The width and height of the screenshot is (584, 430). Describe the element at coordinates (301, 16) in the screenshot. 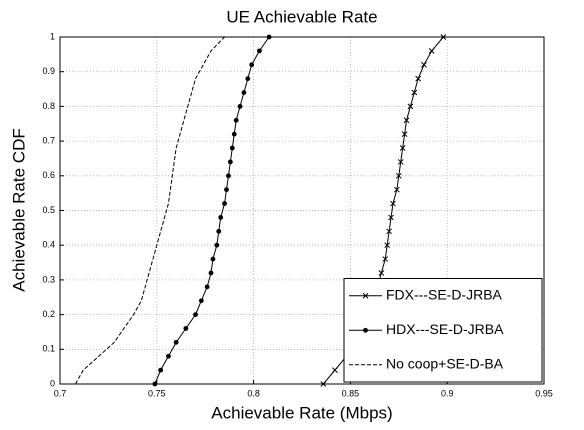

I see `chart-title: UE Achievable Rate` at that location.